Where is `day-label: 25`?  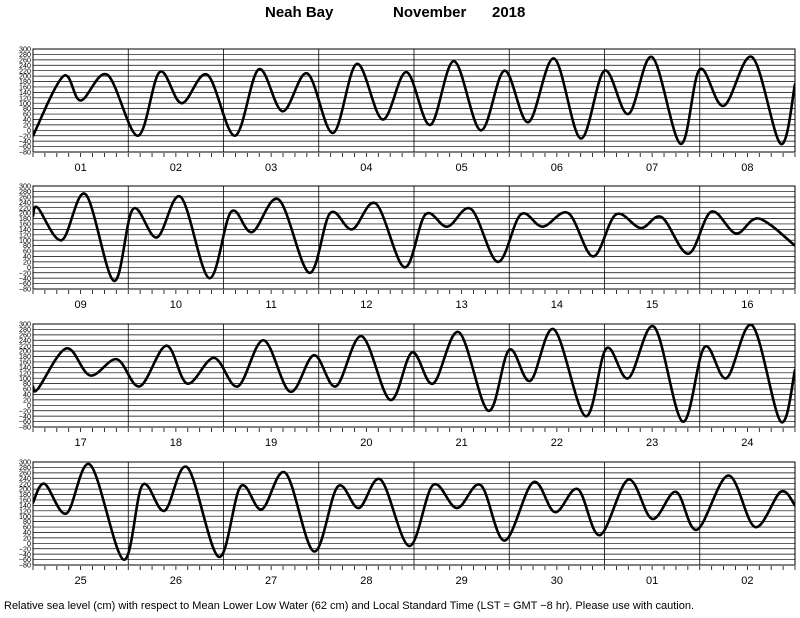
day-label: 25 is located at coordinates (81, 581).